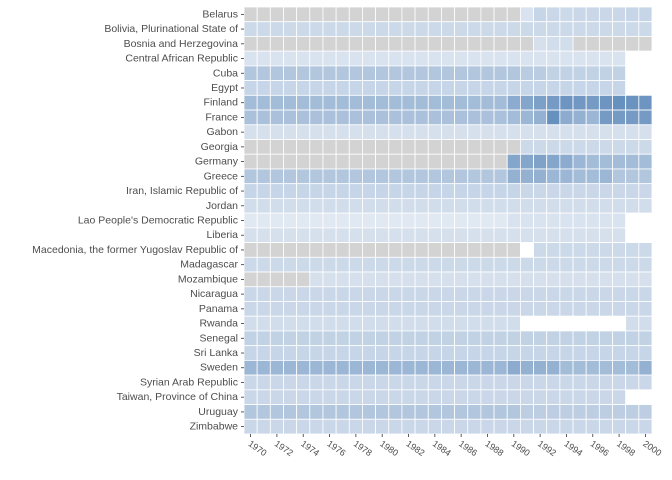  I want to click on x-tick-label: 1980, so click(389, 448).